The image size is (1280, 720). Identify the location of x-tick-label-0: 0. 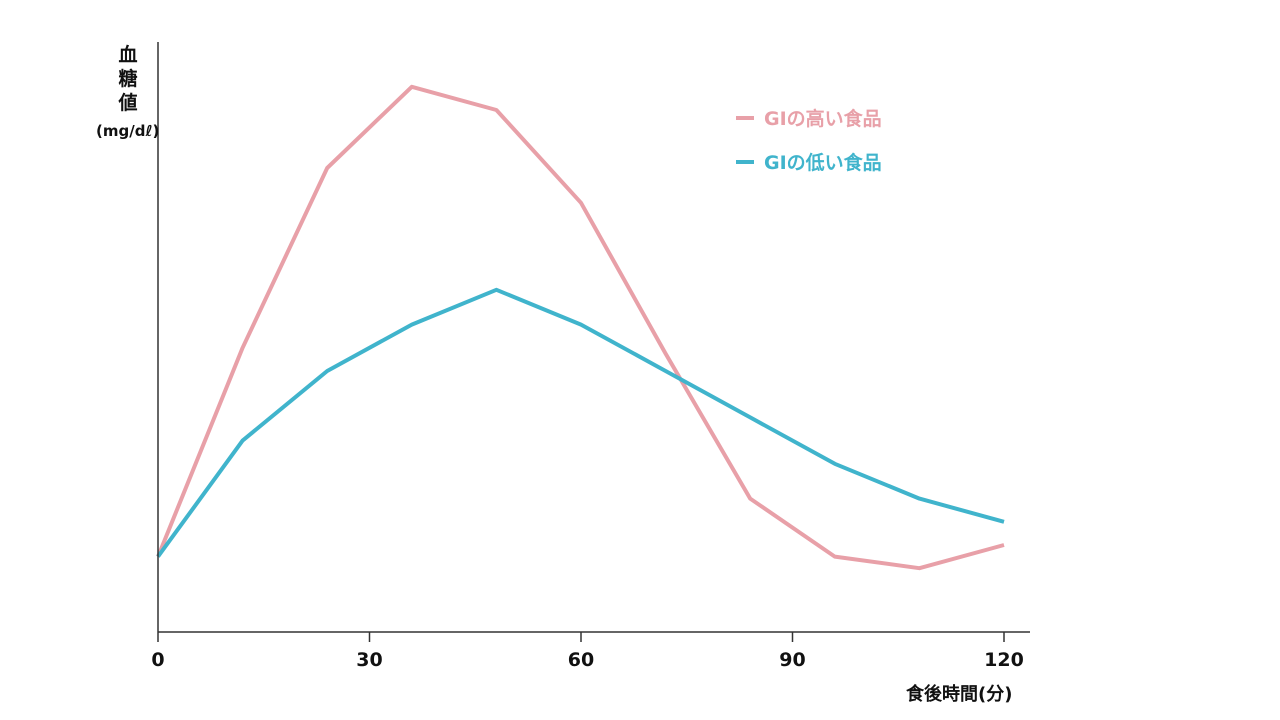
(157, 660).